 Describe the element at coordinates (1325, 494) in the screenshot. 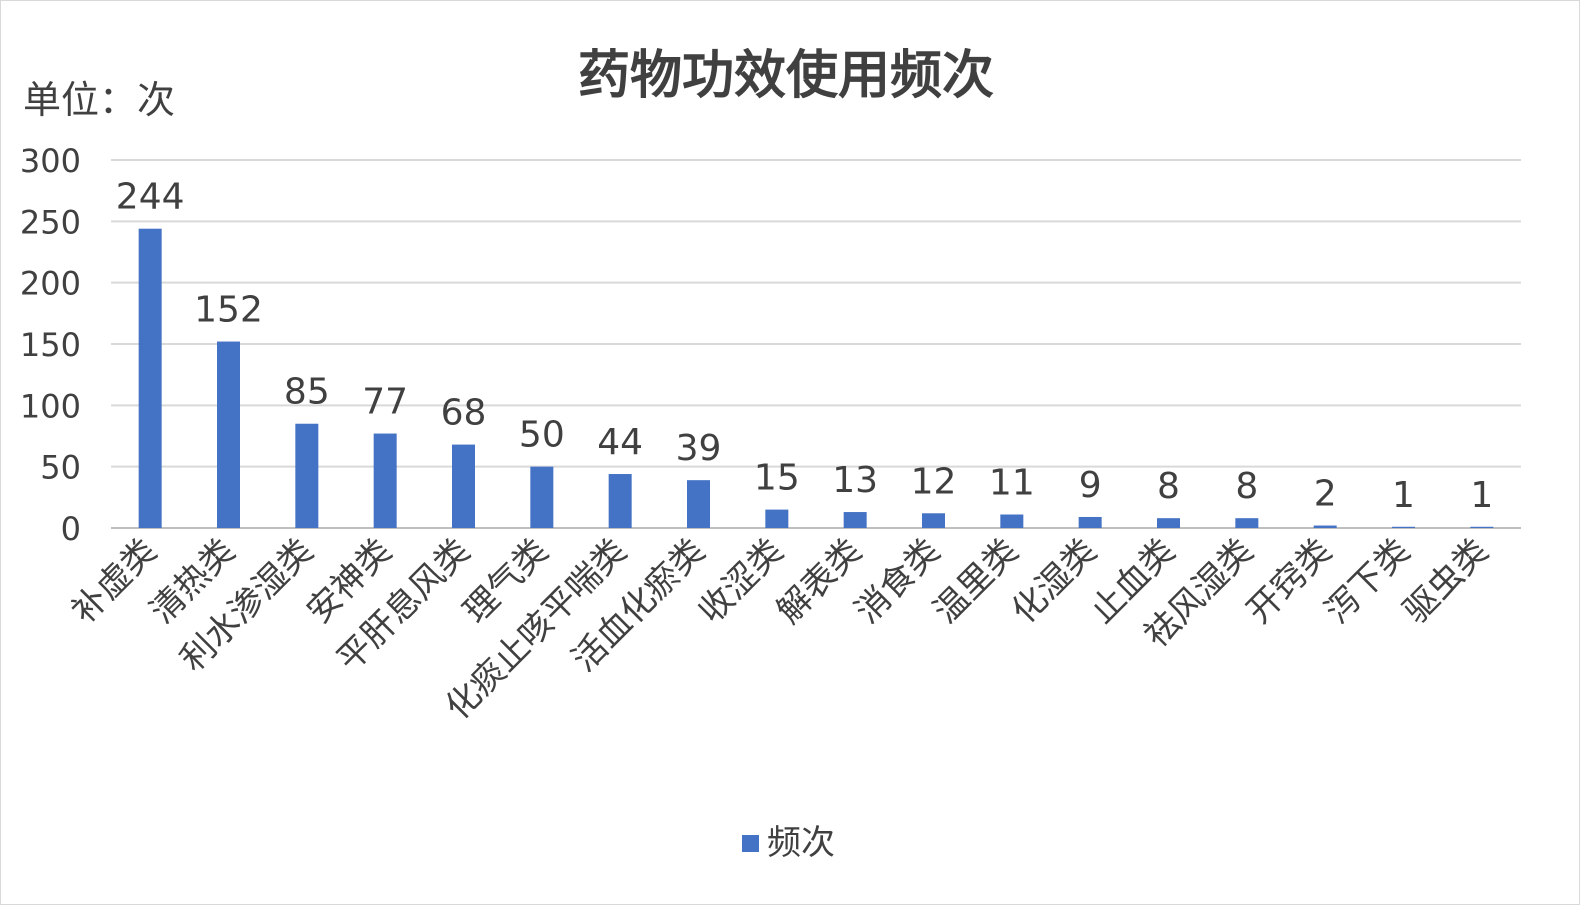

I see `data-label: 2` at that location.